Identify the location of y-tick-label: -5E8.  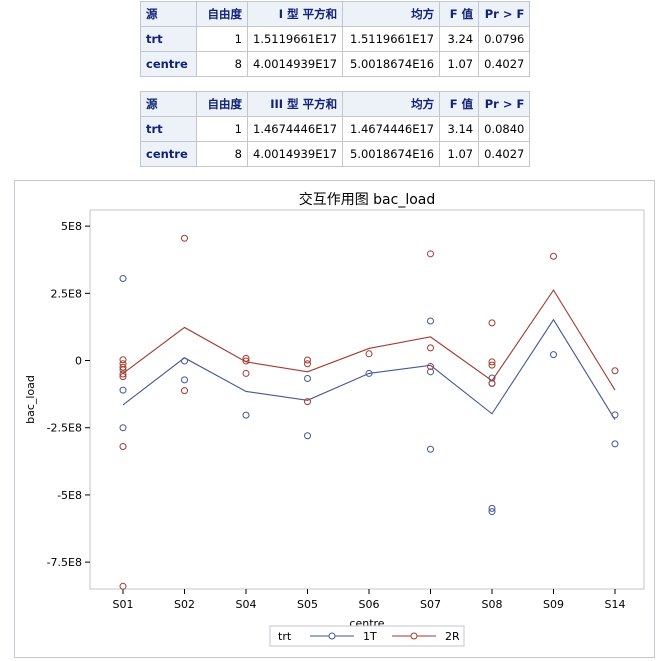
(69, 495).